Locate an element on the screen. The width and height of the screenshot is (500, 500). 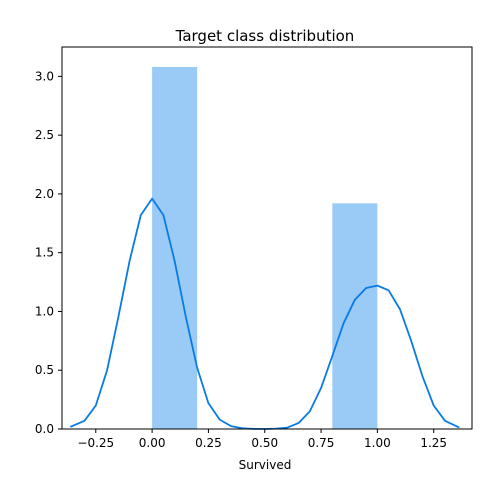
x-tick-label: 1.00 is located at coordinates (377, 443).